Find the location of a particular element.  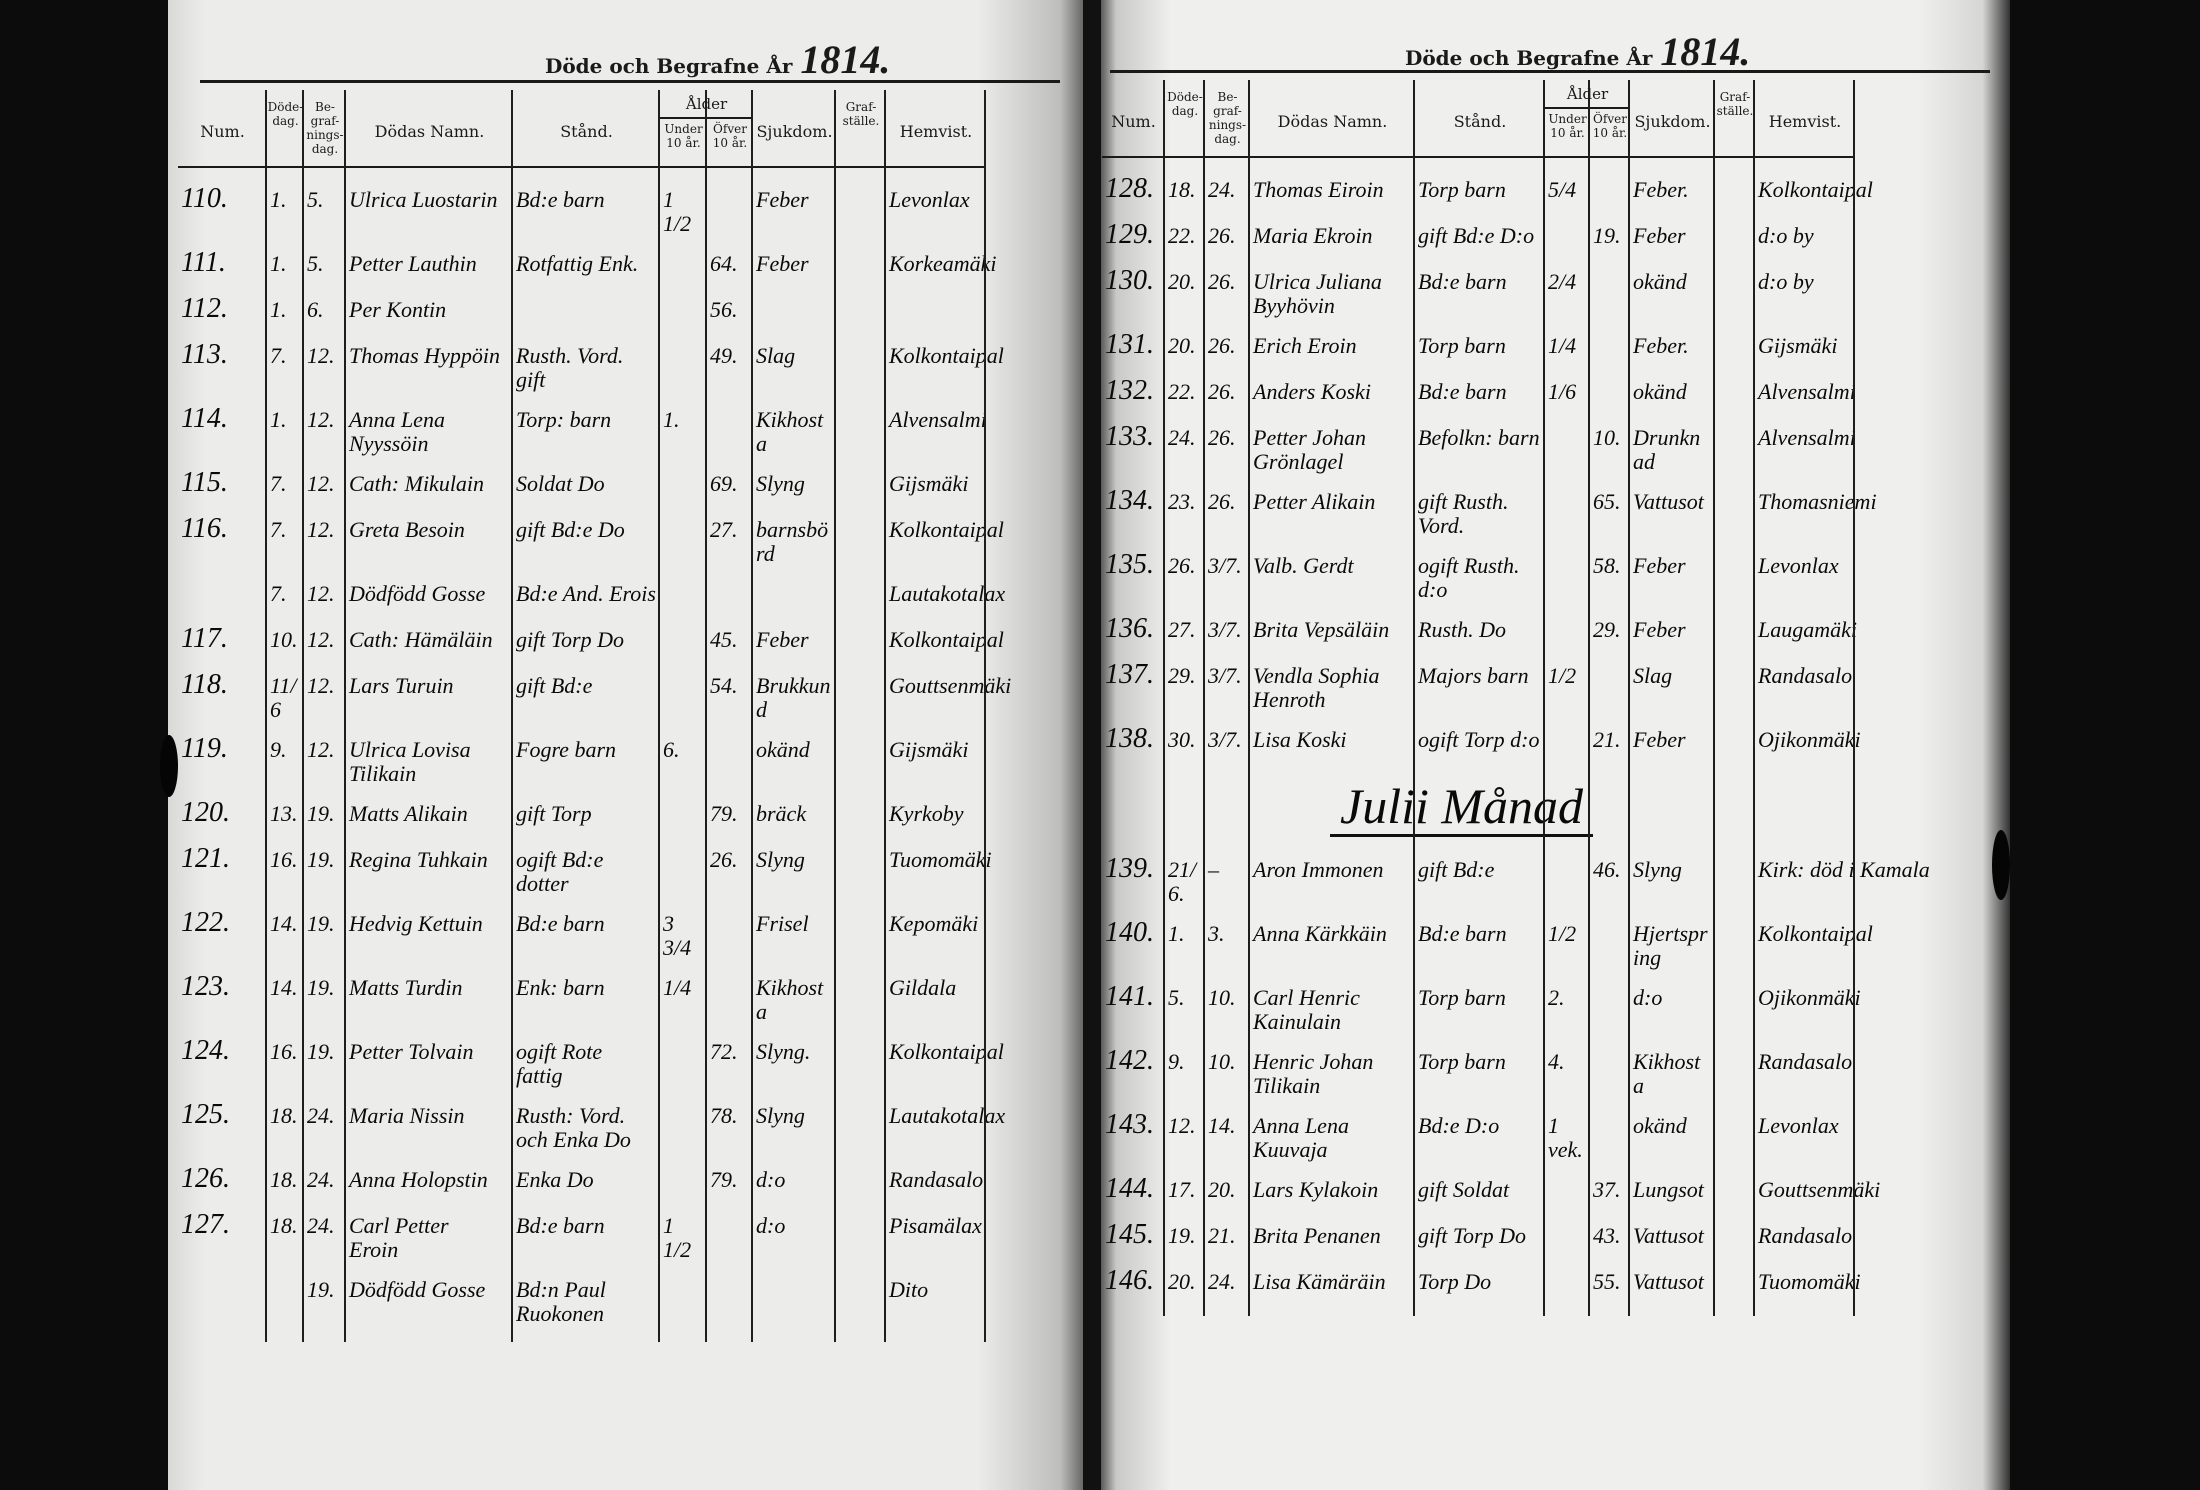

residence: Alvensalmi is located at coordinates (1807, 437).